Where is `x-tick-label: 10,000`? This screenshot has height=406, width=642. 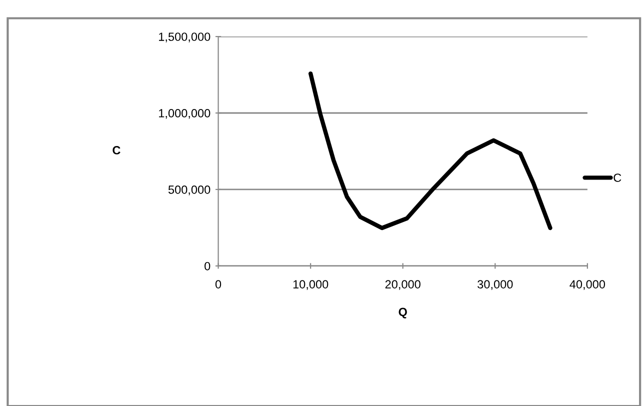 x-tick-label: 10,000 is located at coordinates (310, 285).